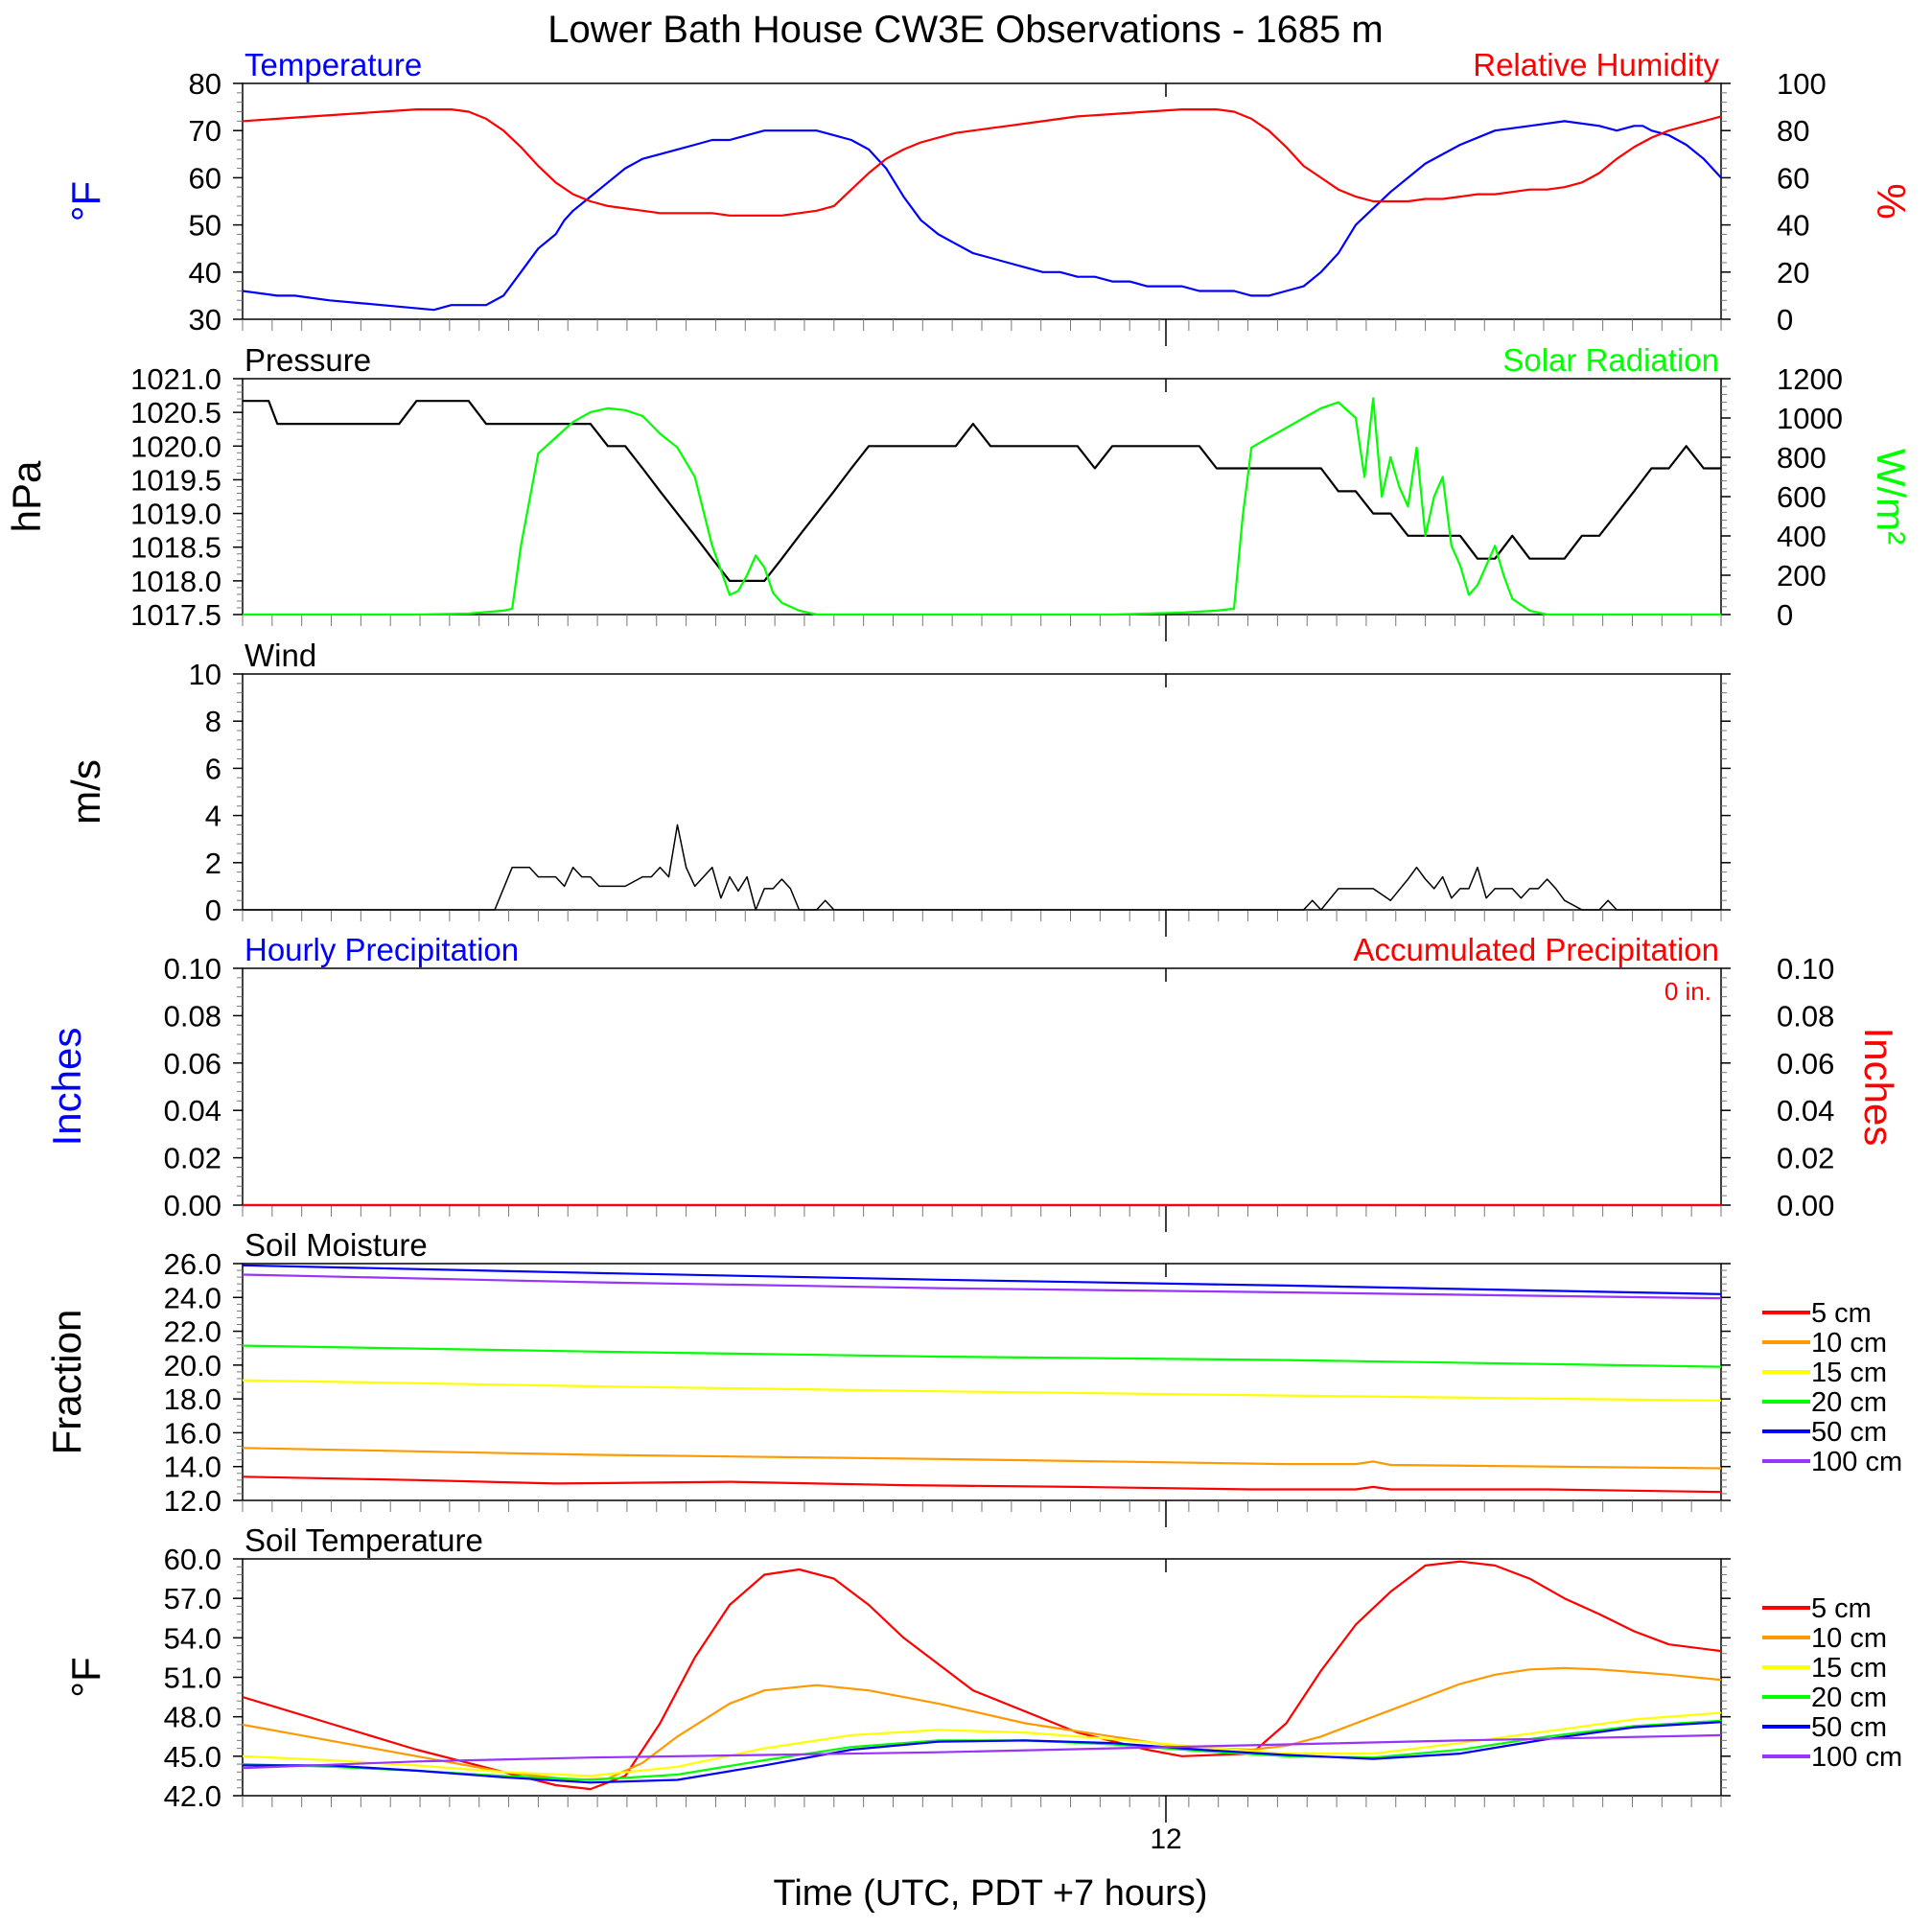  Describe the element at coordinates (336, 1245) in the screenshot. I see `panel-title-left: Soil Moisture` at that location.